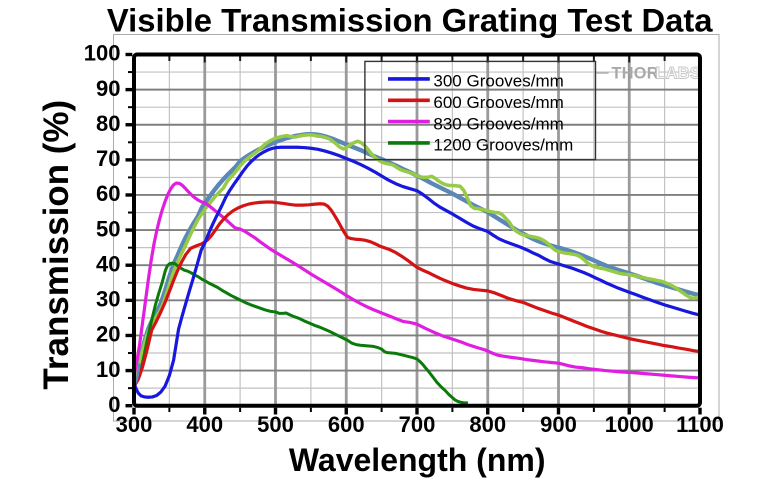 This screenshot has width=761, height=480. I want to click on svg-text: 700, so click(417, 424).